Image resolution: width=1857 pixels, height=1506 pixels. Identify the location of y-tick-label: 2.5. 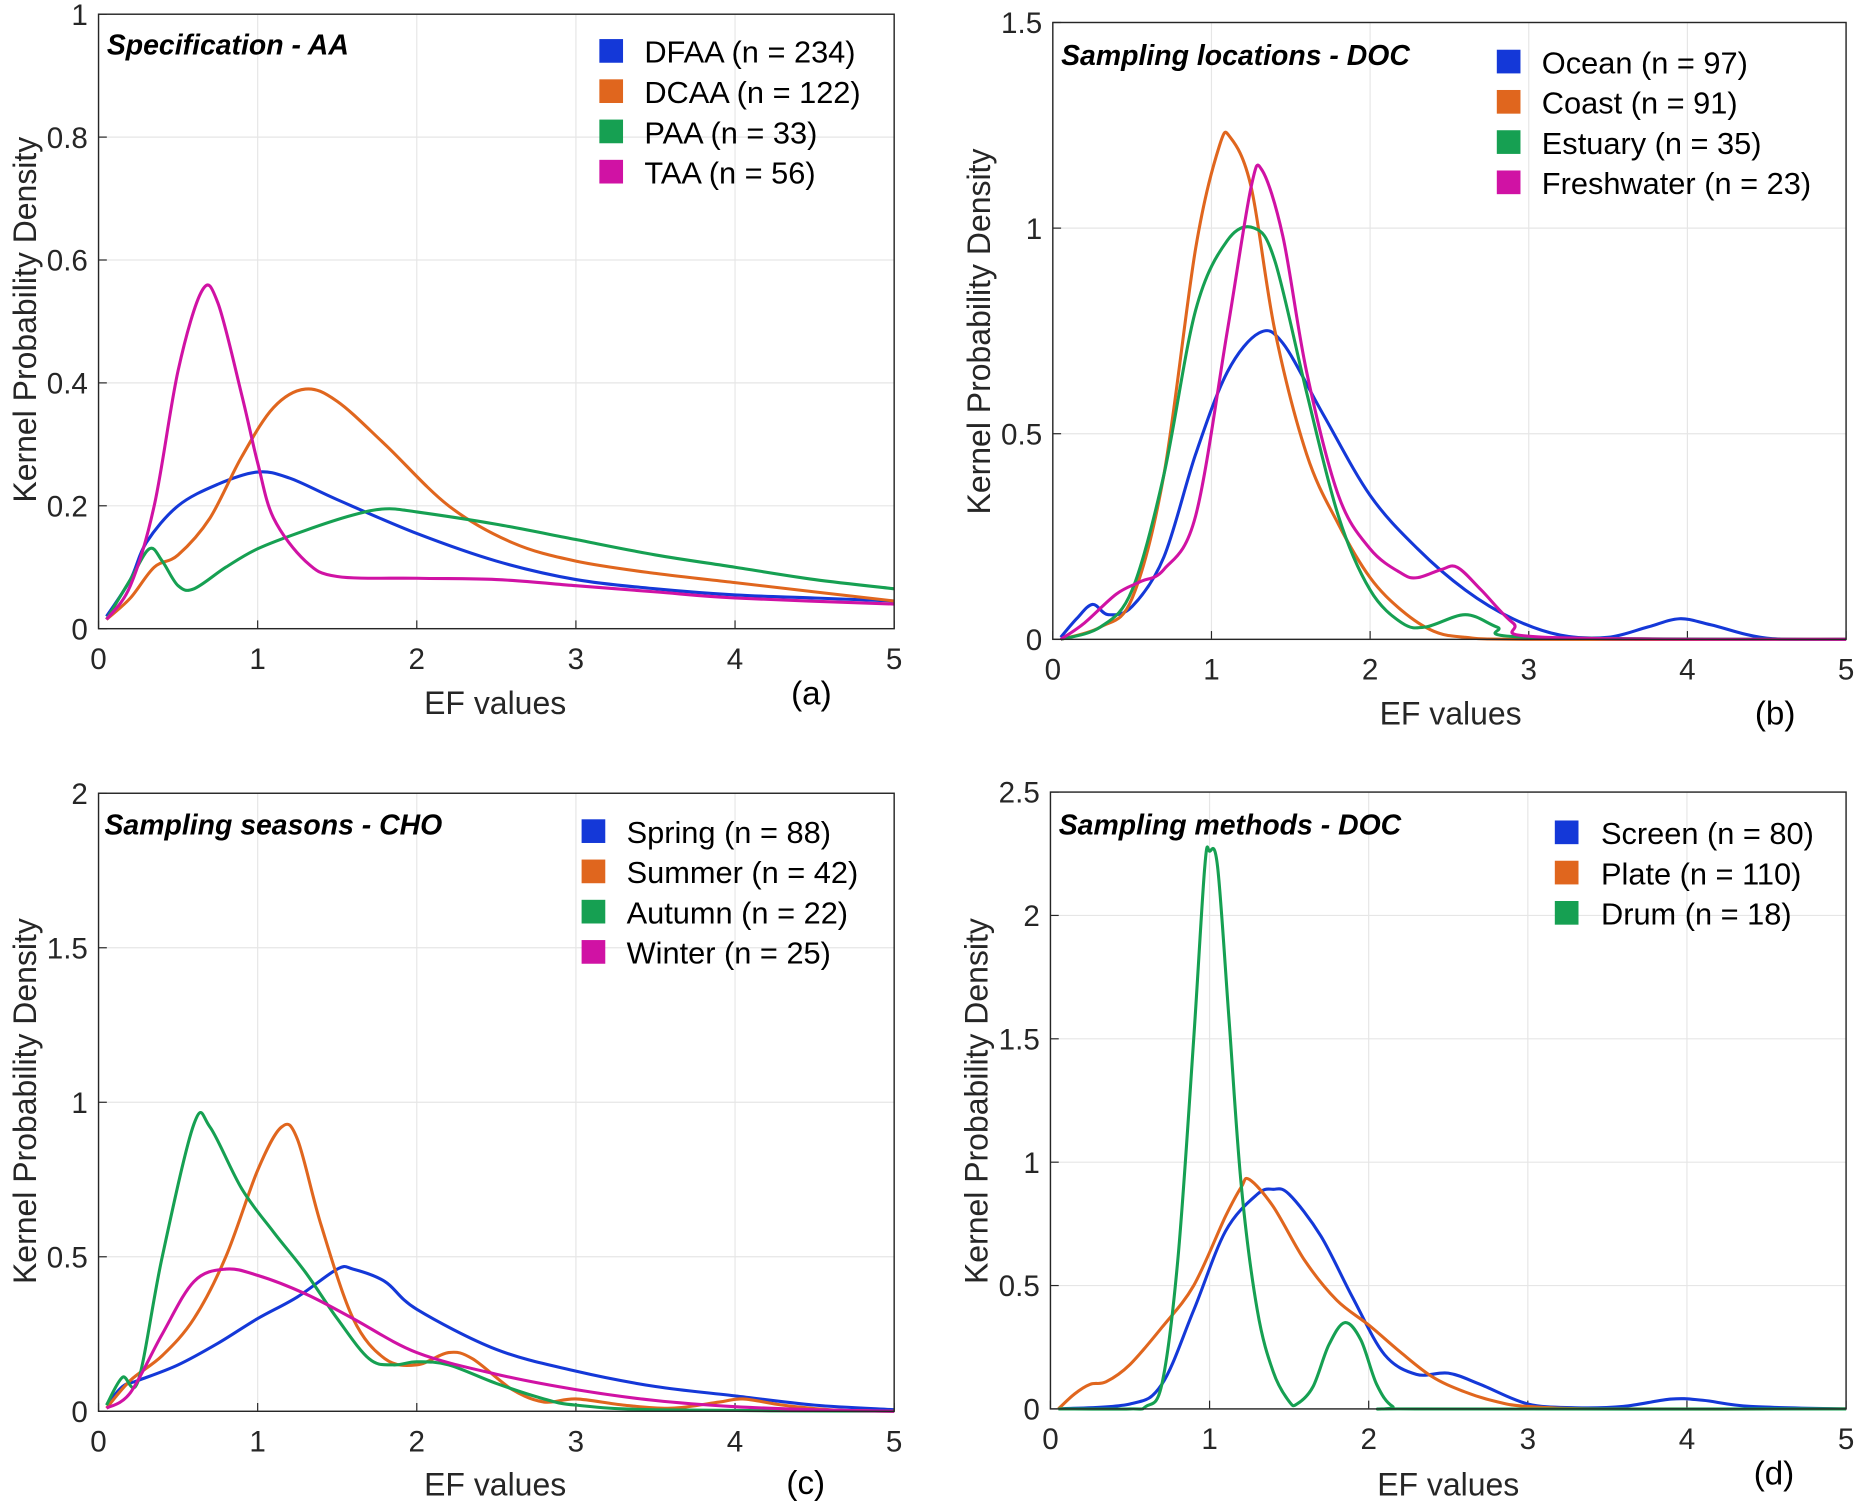
(1019, 793).